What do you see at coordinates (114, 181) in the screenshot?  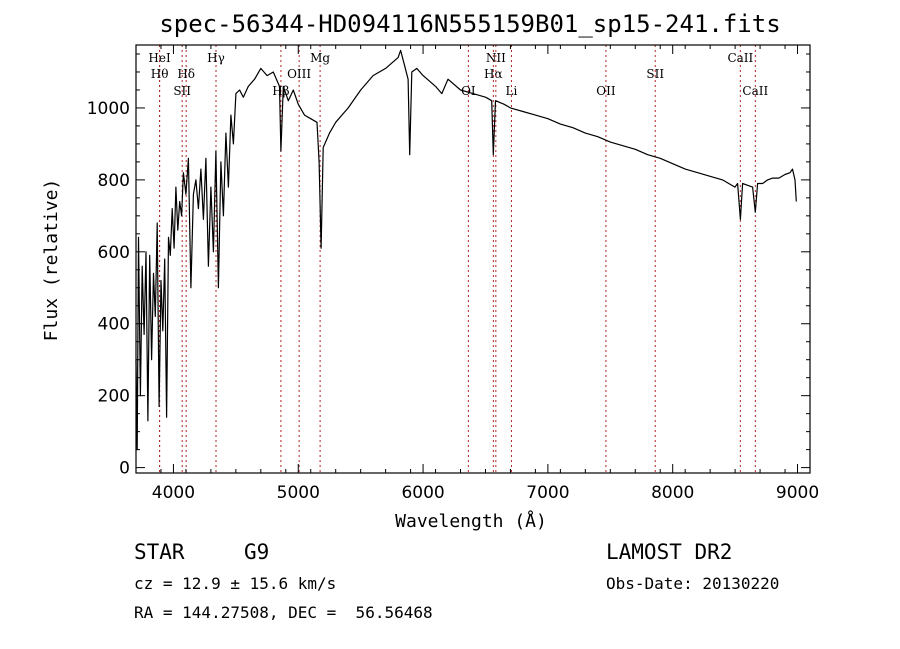 I see `y-tick-label-4: 800` at bounding box center [114, 181].